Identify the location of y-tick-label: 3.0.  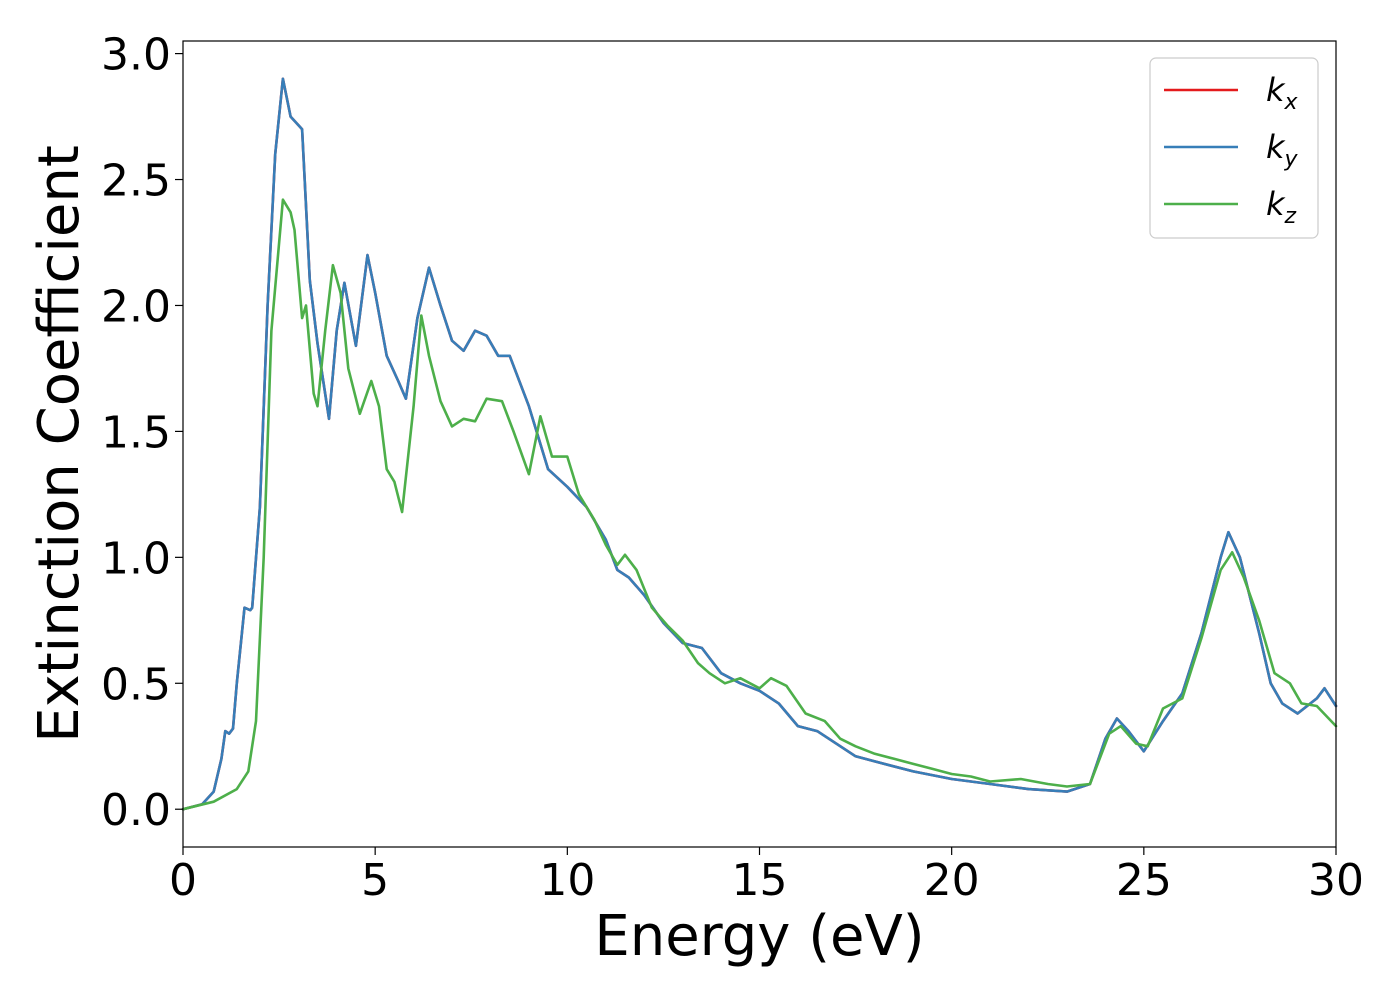
(136, 55).